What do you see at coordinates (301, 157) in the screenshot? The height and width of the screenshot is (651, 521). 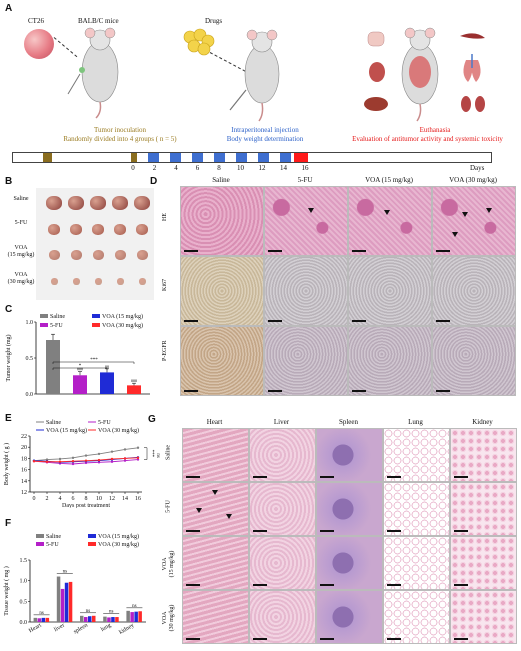 I see `euthanasia-marker` at bounding box center [301, 157].